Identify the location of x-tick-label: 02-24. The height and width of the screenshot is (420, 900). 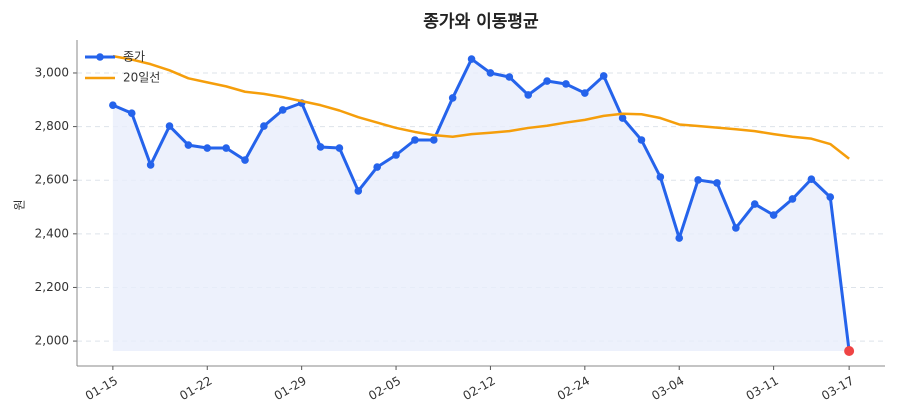
(573, 389).